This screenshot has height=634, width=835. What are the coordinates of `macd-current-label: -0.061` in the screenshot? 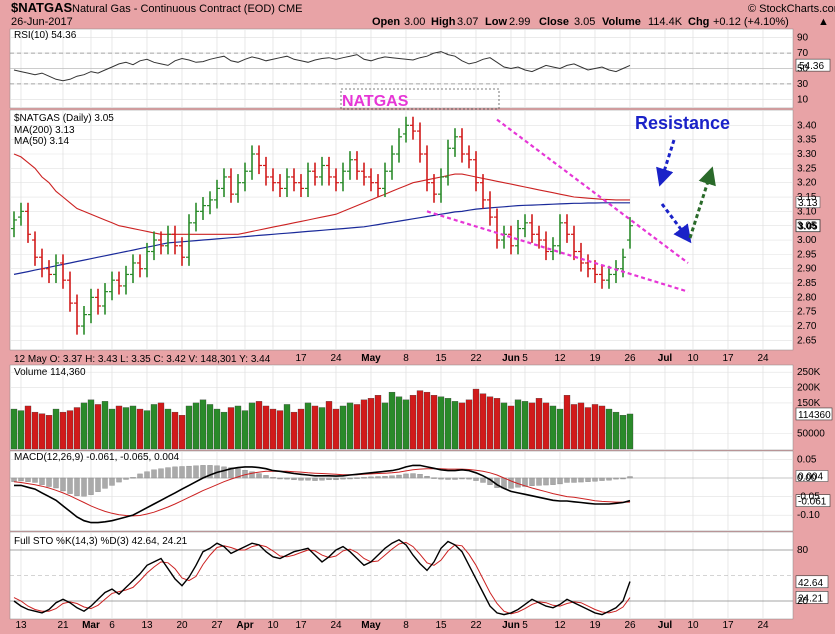 It's located at (812, 502).